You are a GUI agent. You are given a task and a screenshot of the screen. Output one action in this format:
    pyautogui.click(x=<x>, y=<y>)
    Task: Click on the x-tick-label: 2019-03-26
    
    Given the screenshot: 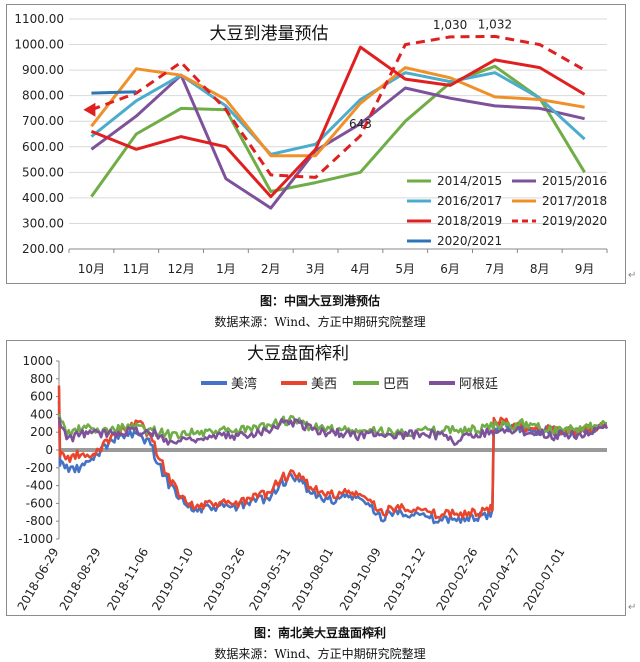 What is the action you would take?
    pyautogui.click(x=224, y=579)
    